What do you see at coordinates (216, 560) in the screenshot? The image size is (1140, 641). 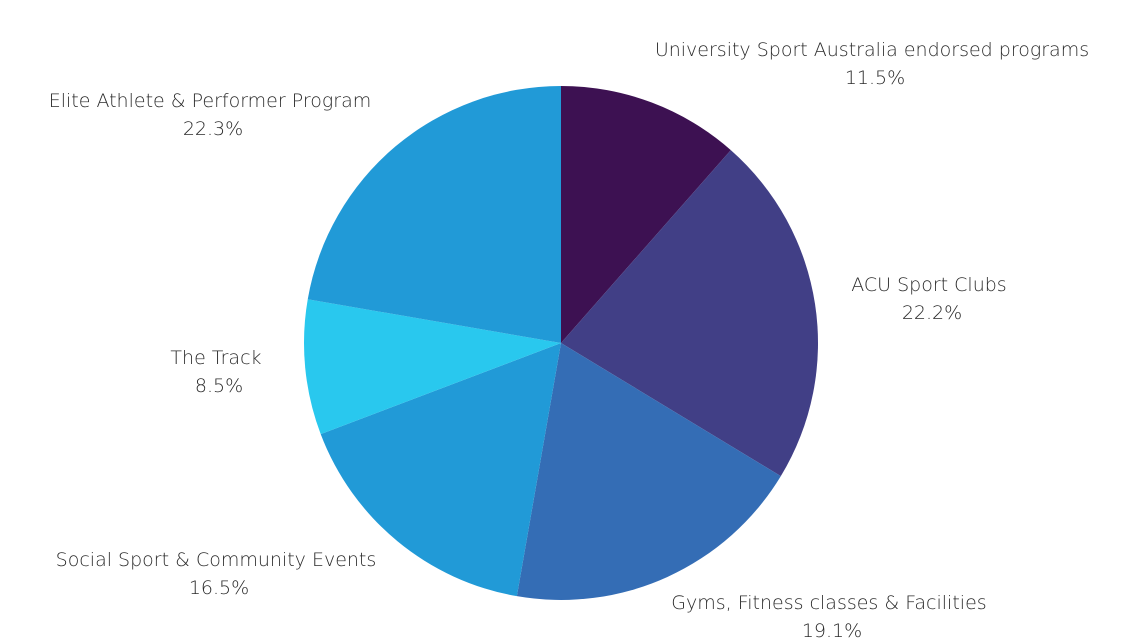 I see `slice-name: Social Sport & Community Events` at bounding box center [216, 560].